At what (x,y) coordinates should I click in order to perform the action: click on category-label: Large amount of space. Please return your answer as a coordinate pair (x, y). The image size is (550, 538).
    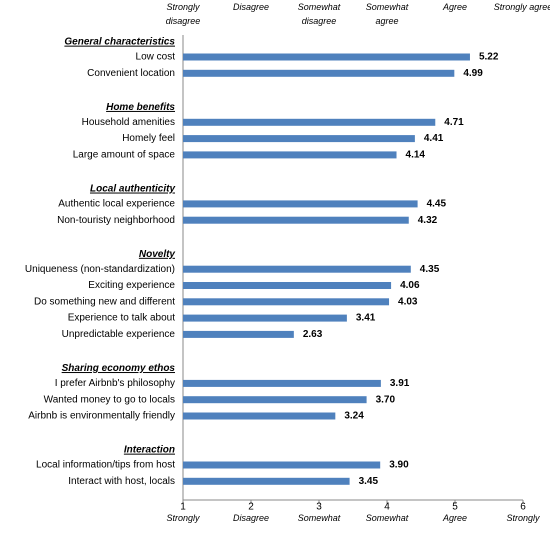
    Looking at the image, I should click on (124, 155).